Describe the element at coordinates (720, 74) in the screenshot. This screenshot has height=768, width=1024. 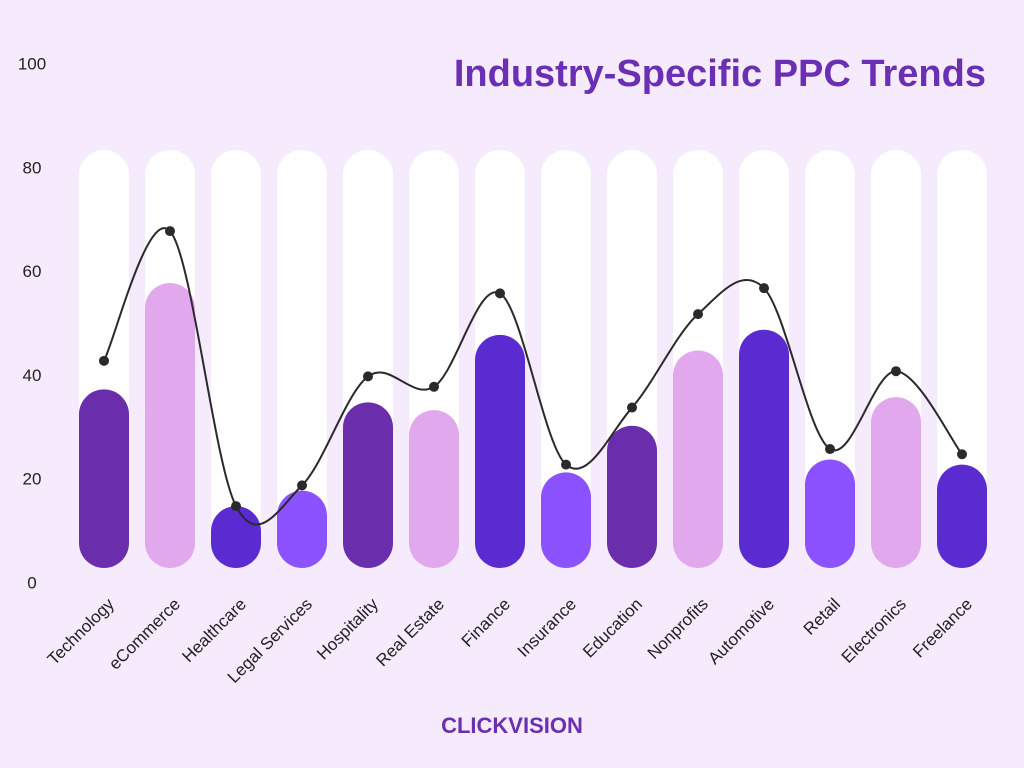
I see `chart-title: Industry-Specific PPC Trends` at that location.